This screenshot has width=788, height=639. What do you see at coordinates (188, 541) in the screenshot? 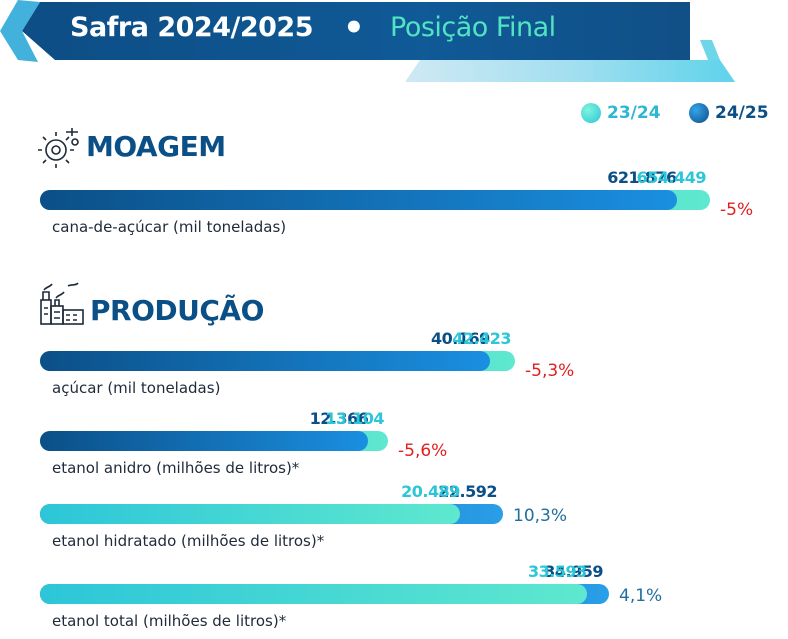
I see `category-label: etanol hidratado (milhões de litros)*` at bounding box center [188, 541].